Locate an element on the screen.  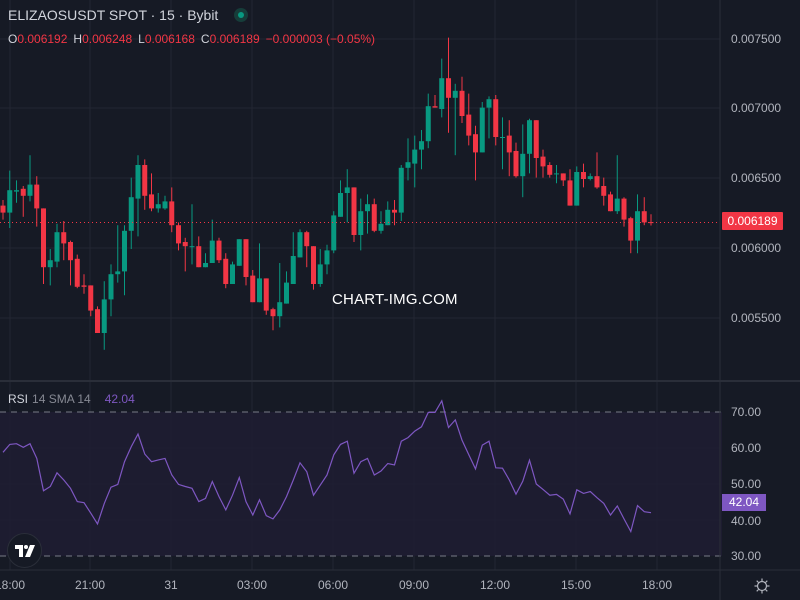
rsi-tick: 30.00 is located at coordinates (746, 556).